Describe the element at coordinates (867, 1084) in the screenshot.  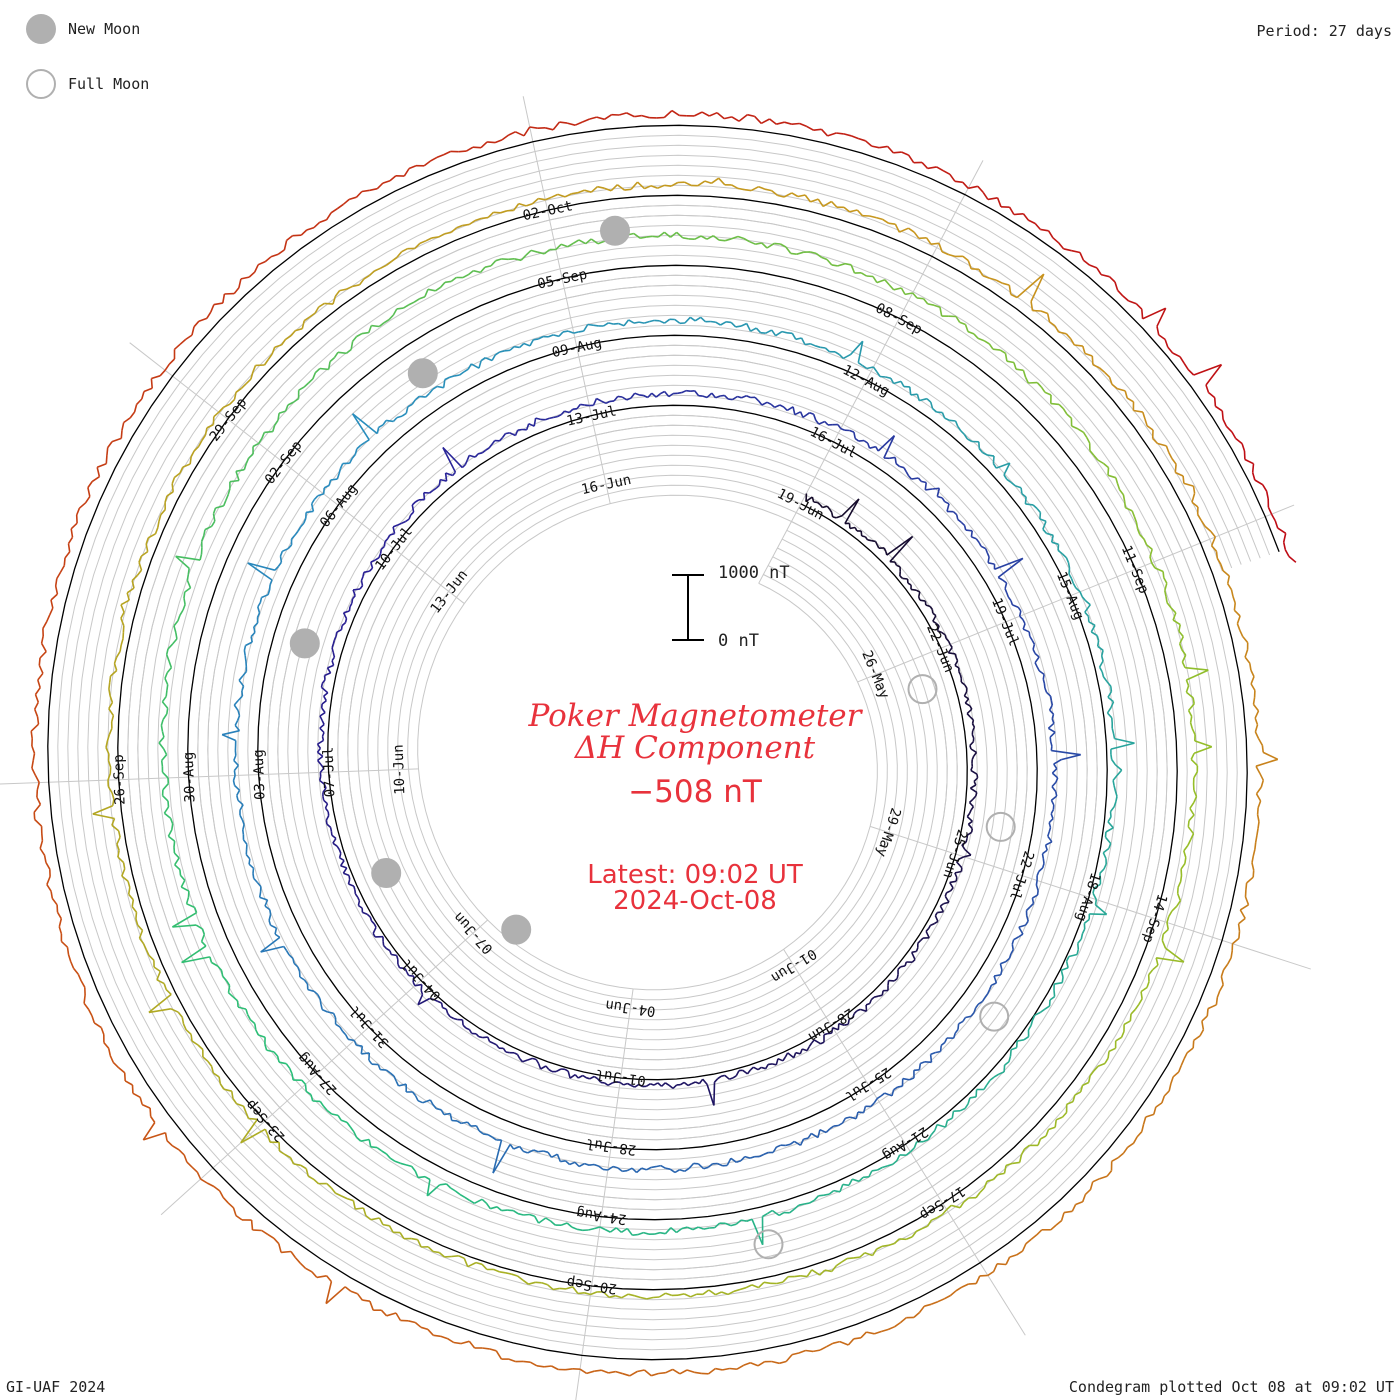
I see `date-label: 25-Jul` at that location.